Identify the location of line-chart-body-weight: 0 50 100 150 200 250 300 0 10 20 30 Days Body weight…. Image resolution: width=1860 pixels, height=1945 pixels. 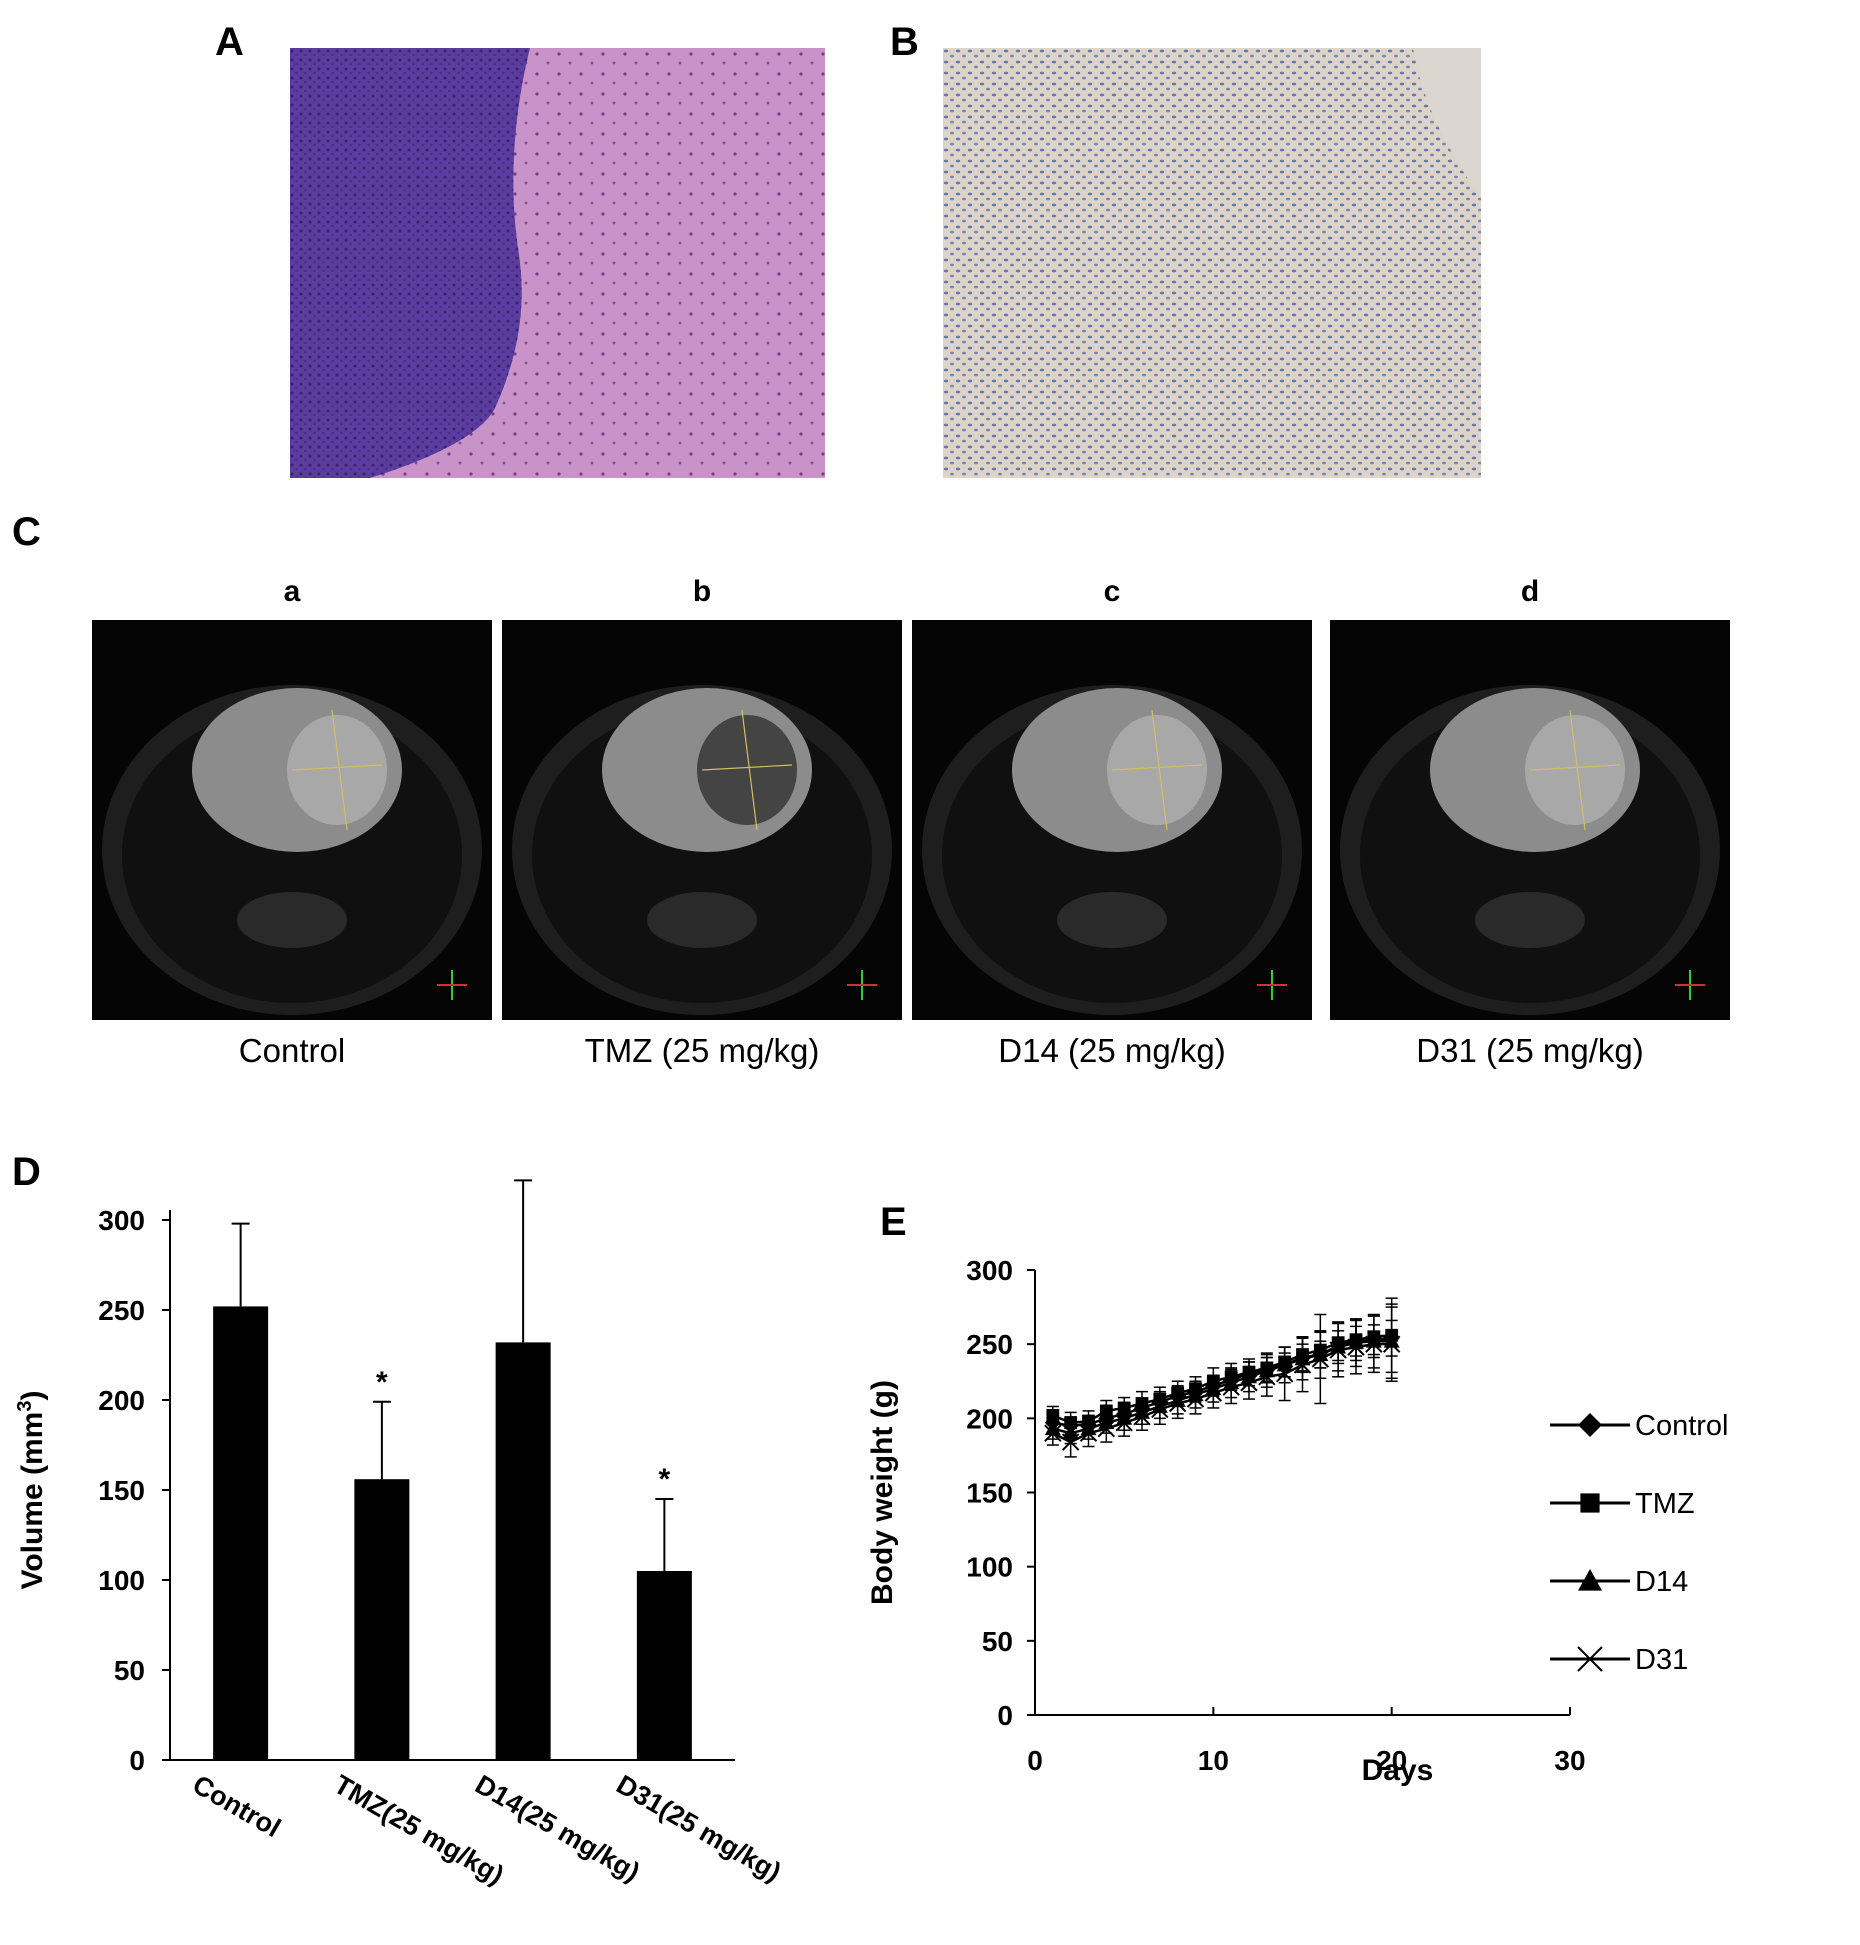
(1297, 1521).